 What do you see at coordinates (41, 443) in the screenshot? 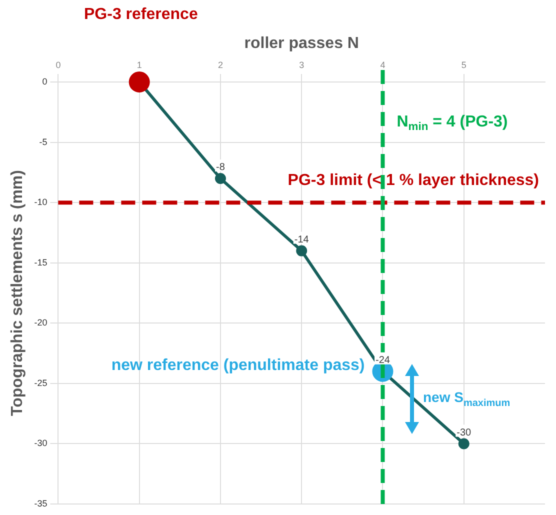
I see `y-tick-label: -30` at bounding box center [41, 443].